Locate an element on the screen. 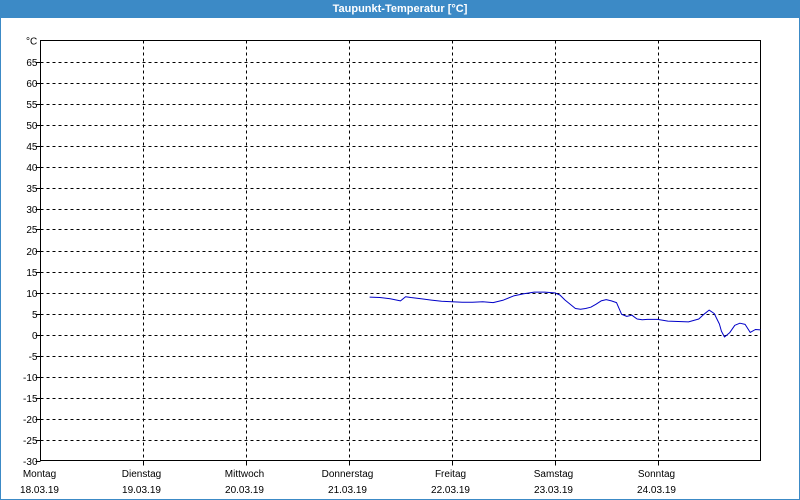 The height and width of the screenshot is (500, 800). y-tick-label: -10 is located at coordinates (30, 378).